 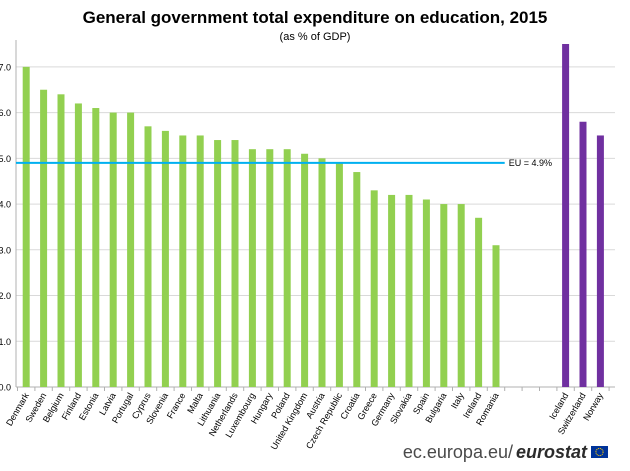 What do you see at coordinates (5, 205) in the screenshot?
I see `y-tick-label: 4.0` at bounding box center [5, 205].